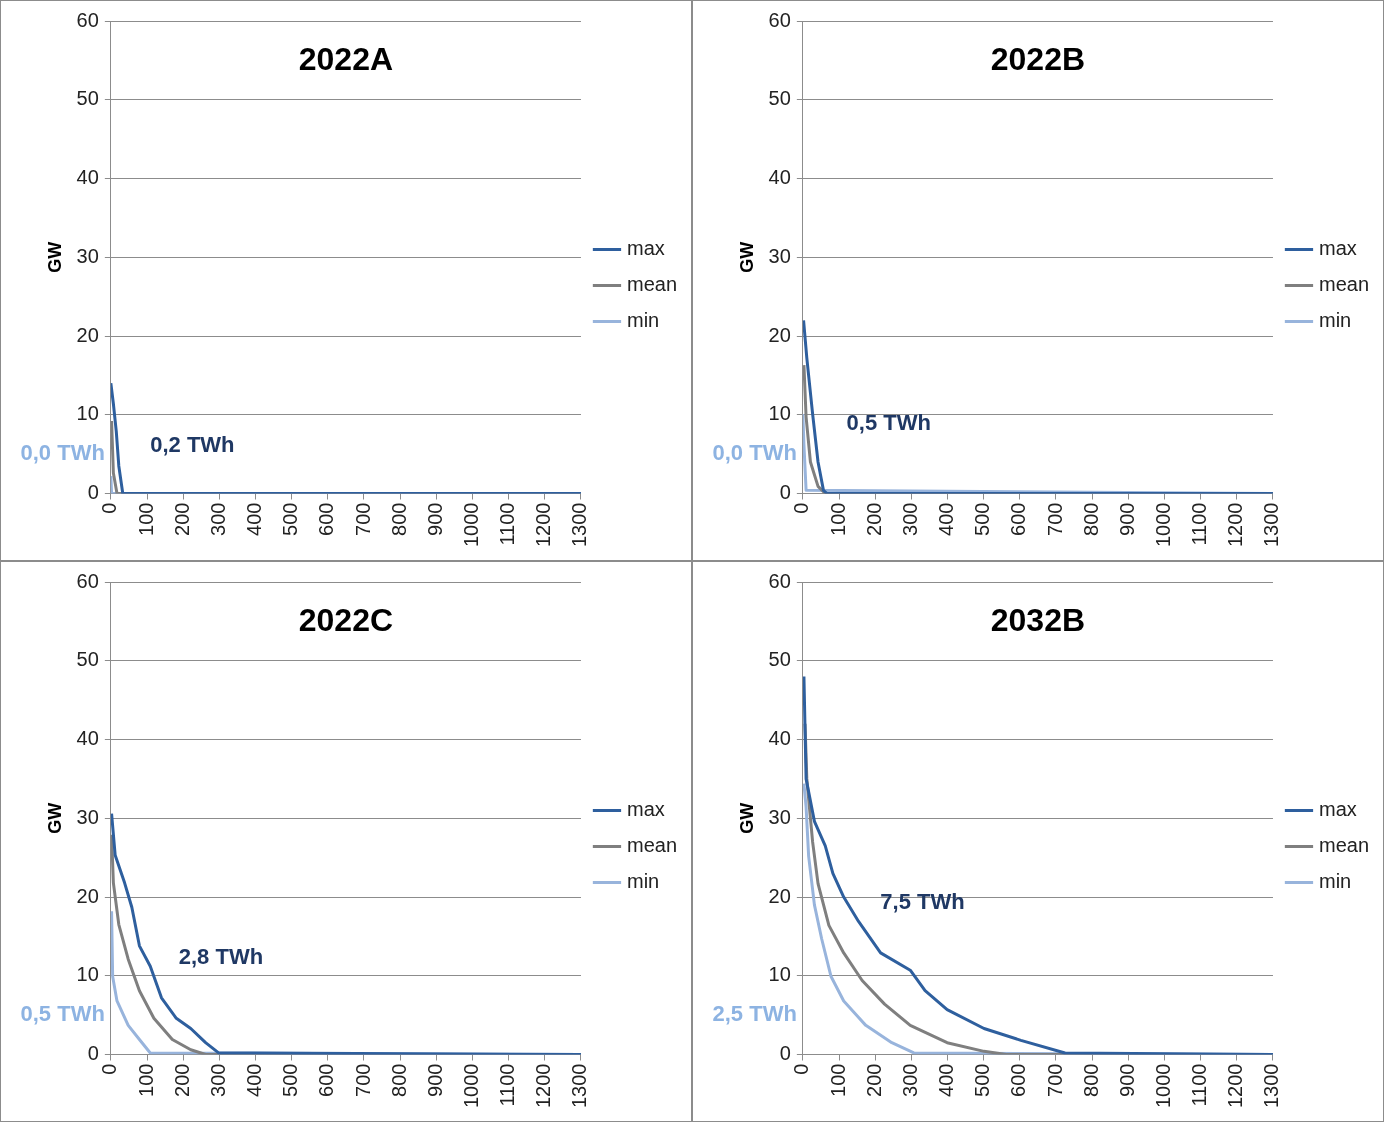 The height and width of the screenshot is (1122, 1384). I want to click on annotation: 7,5 TWh, so click(922, 902).